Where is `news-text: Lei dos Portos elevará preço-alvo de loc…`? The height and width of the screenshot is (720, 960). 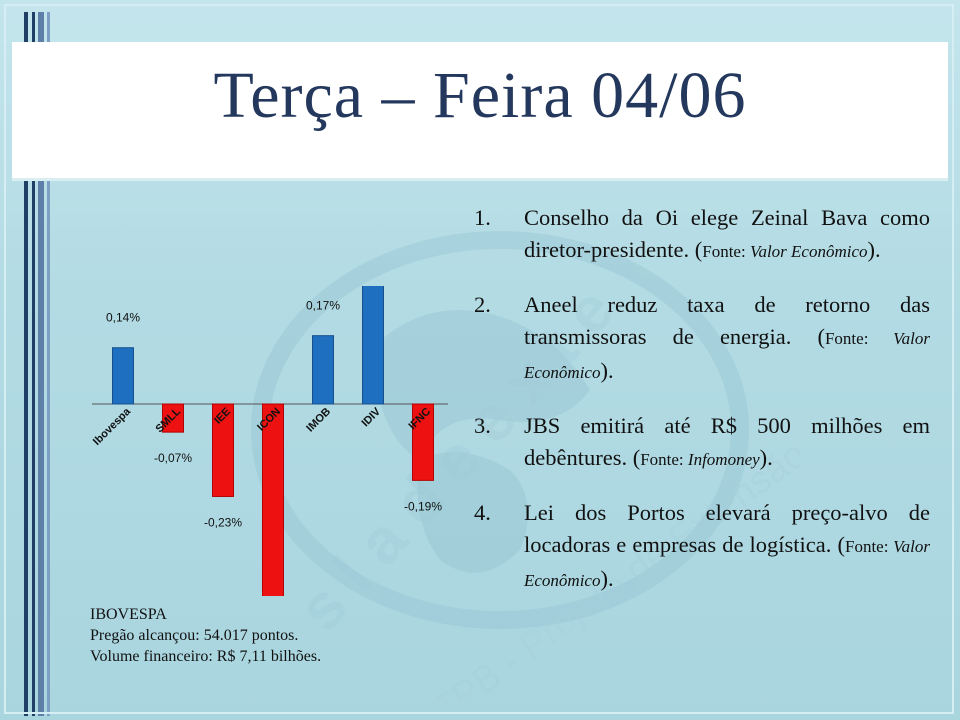 news-text: Lei dos Portos elevará preço-alvo de loc… is located at coordinates (727, 528).